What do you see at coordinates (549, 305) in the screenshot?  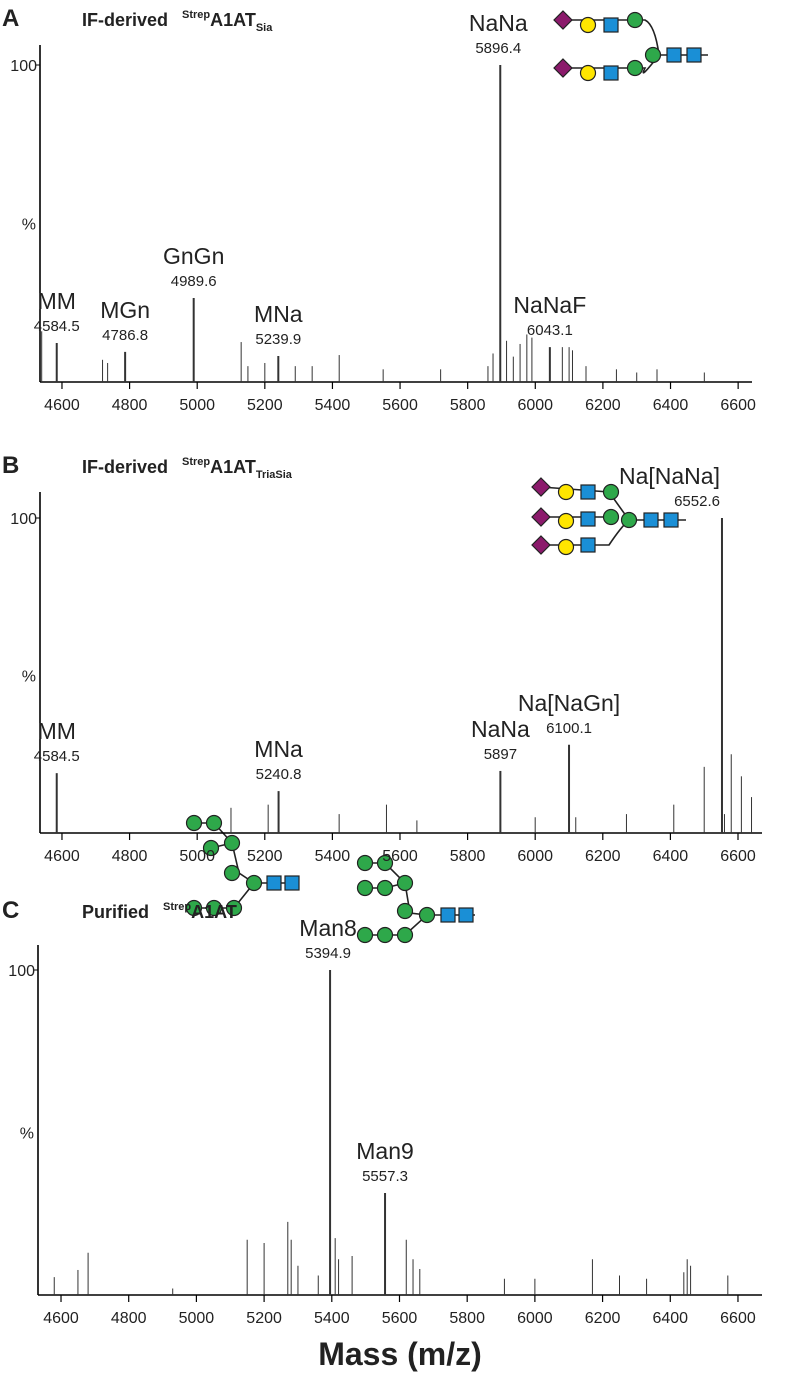 I see `peak-name: NaNaF` at bounding box center [549, 305].